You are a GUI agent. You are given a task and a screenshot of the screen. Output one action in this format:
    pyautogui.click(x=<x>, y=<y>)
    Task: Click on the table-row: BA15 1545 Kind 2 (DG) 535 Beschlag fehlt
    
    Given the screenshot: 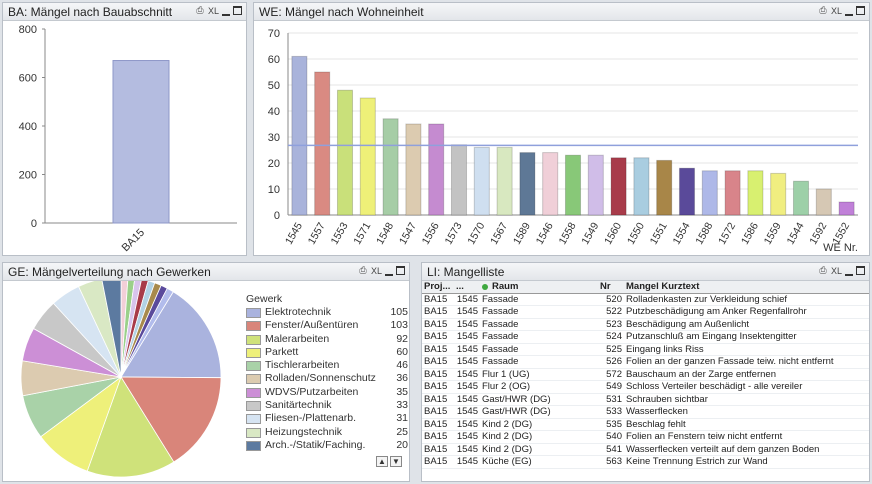 What is the action you would take?
    pyautogui.click(x=645, y=424)
    